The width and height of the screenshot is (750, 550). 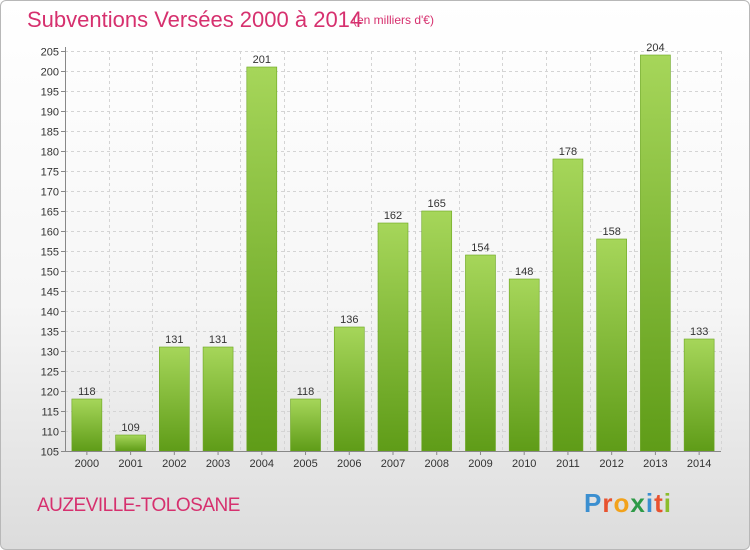 What do you see at coordinates (50, 333) in the screenshot?
I see `y-tick-label: 135` at bounding box center [50, 333].